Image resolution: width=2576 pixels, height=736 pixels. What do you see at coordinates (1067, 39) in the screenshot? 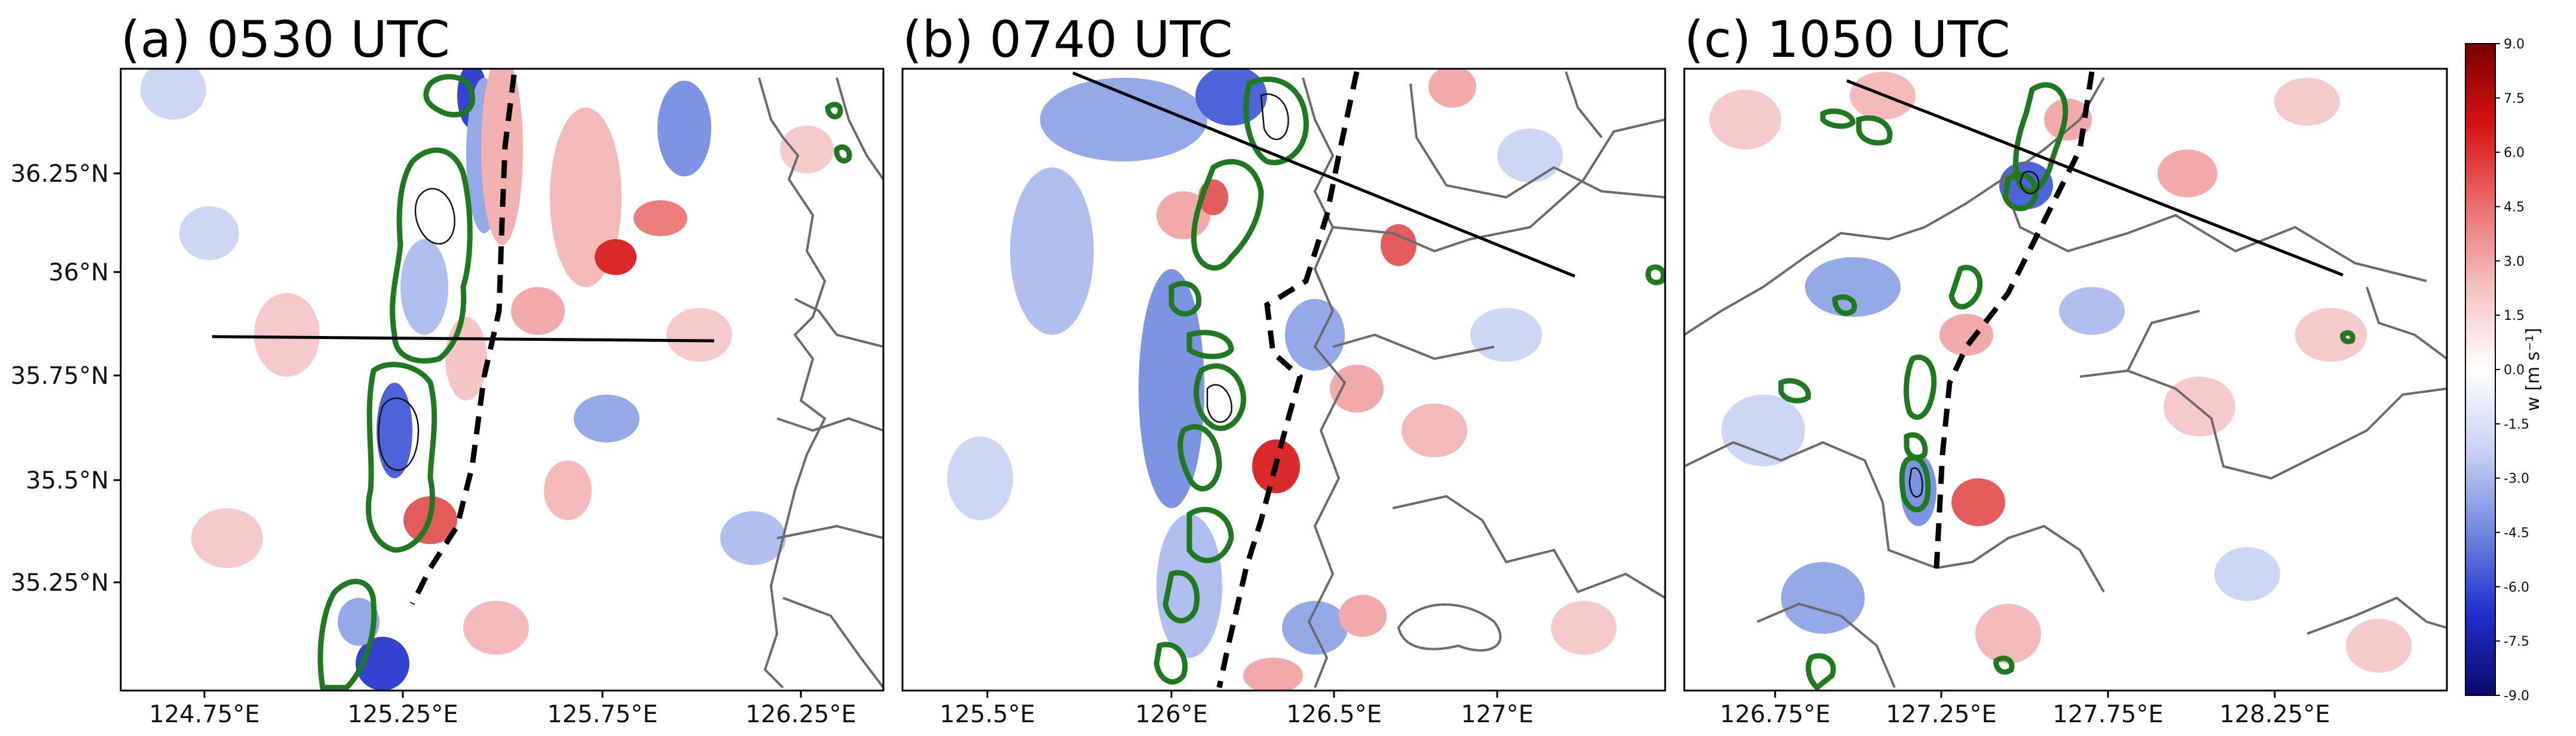
I see `panel-b-title: (b) 0740 UTC` at bounding box center [1067, 39].